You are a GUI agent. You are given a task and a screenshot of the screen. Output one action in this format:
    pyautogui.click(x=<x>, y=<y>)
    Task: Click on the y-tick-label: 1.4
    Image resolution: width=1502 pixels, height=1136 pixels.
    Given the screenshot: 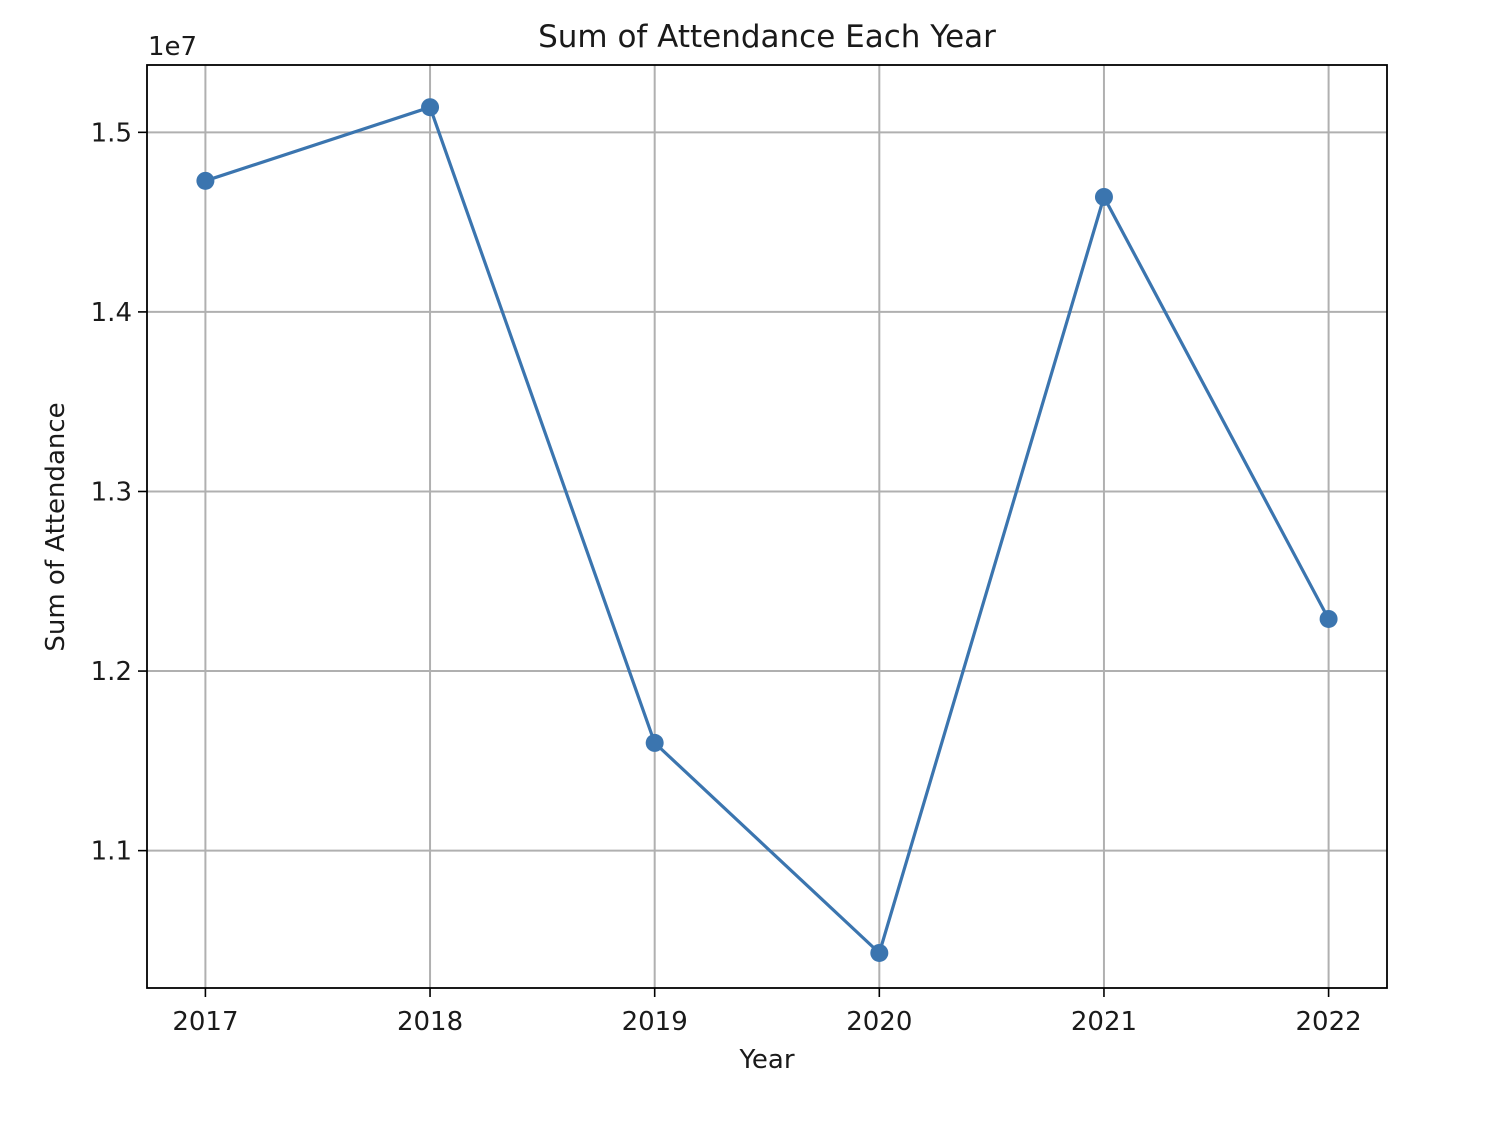 What is the action you would take?
    pyautogui.click(x=111, y=313)
    